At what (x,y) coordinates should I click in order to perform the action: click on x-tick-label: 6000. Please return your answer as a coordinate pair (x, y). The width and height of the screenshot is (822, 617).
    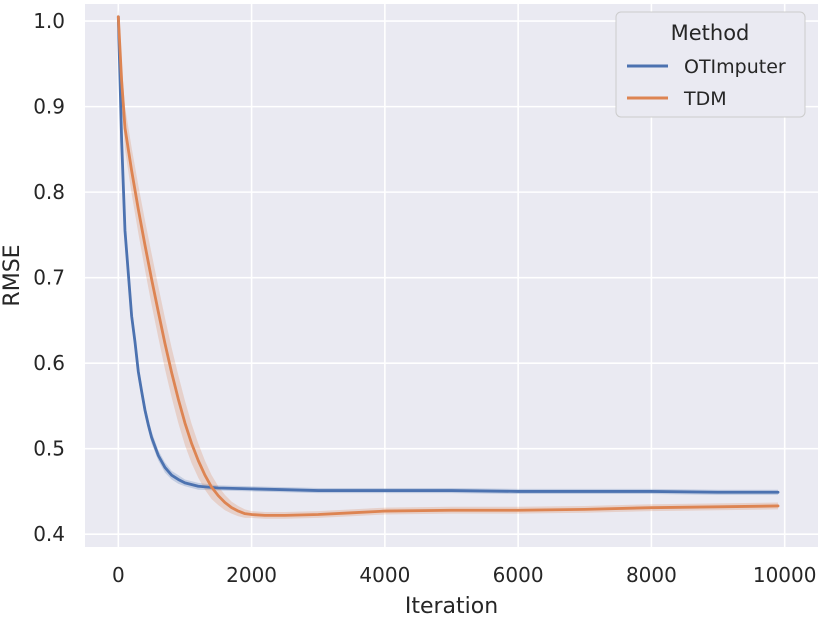
    Looking at the image, I should click on (518, 575).